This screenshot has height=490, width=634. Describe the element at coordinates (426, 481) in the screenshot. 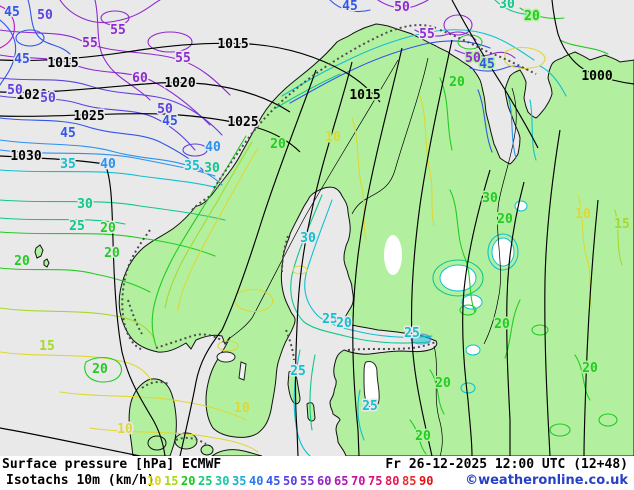

I see `scale-value-90: 90` at that location.